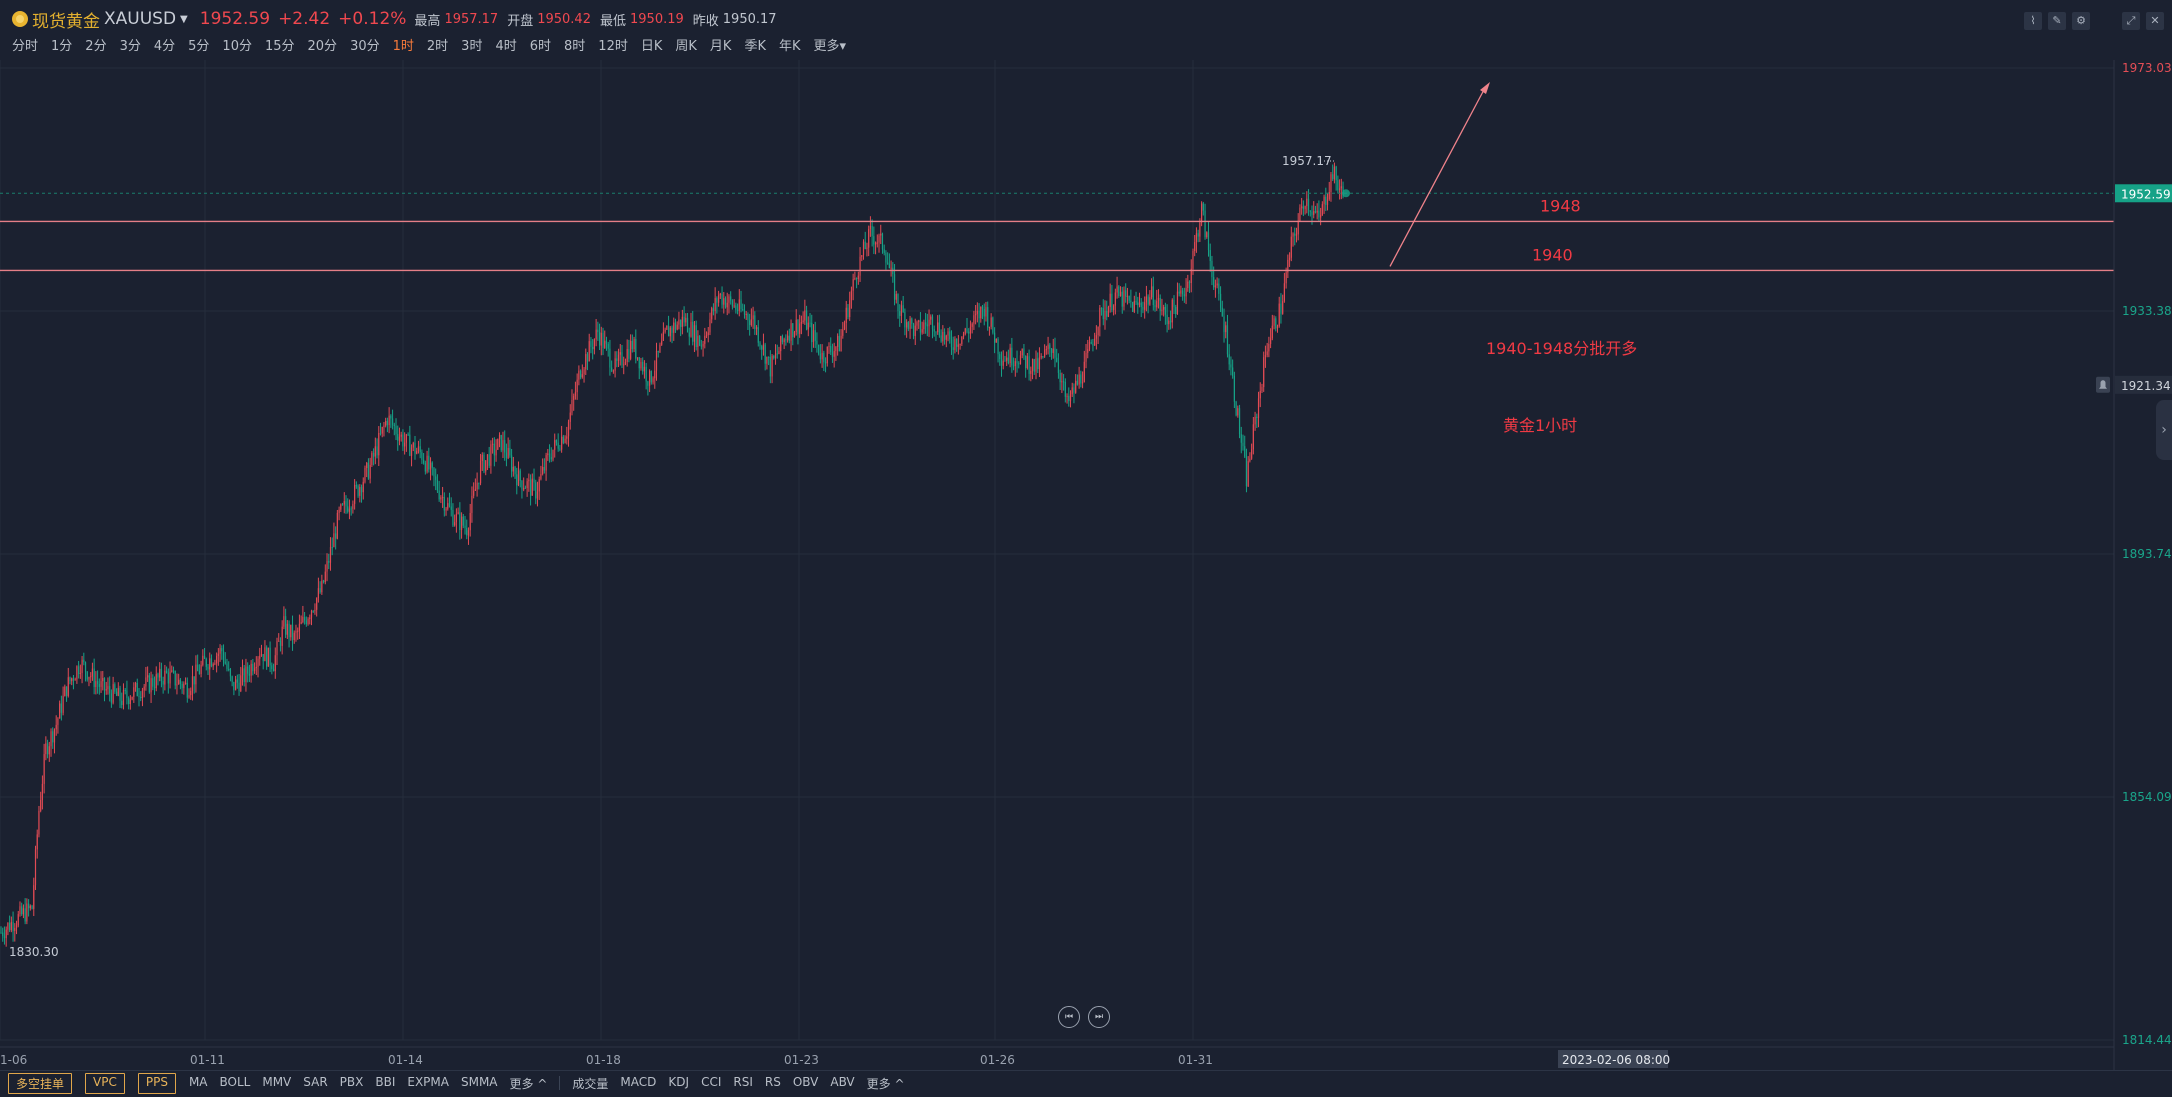 This screenshot has height=1097, width=2172. Describe the element at coordinates (437, 46) in the screenshot. I see `period-11: 2时` at that location.